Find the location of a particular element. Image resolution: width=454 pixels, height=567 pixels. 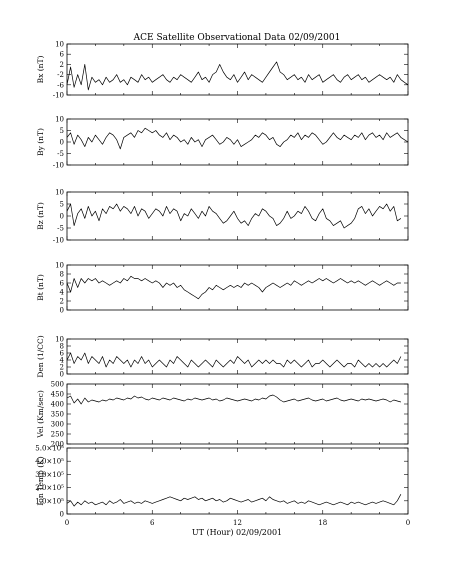

panel-den-ytick-label: 4 is located at coordinates (62, 361).